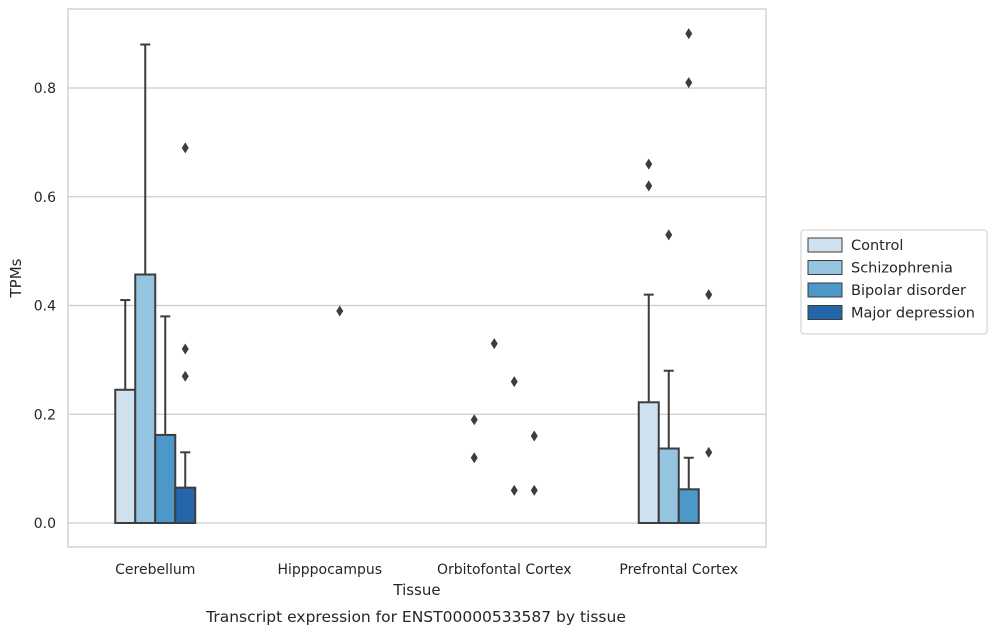 This screenshot has height=634, width=997. I want to click on legend-label: Major depression, so click(913, 314).